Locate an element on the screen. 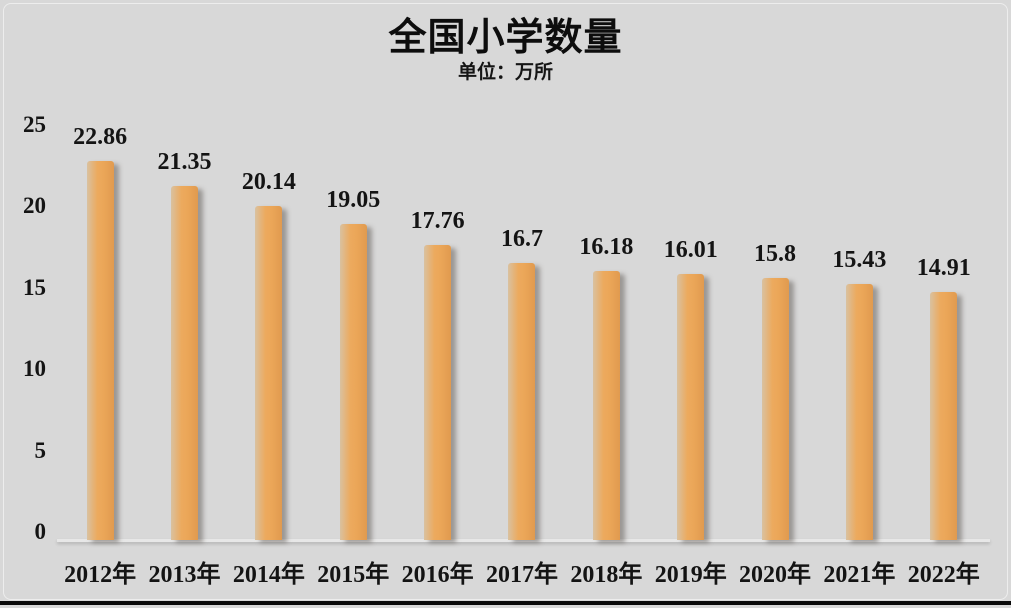  bar-value-label: 20.14 is located at coordinates (268, 182).